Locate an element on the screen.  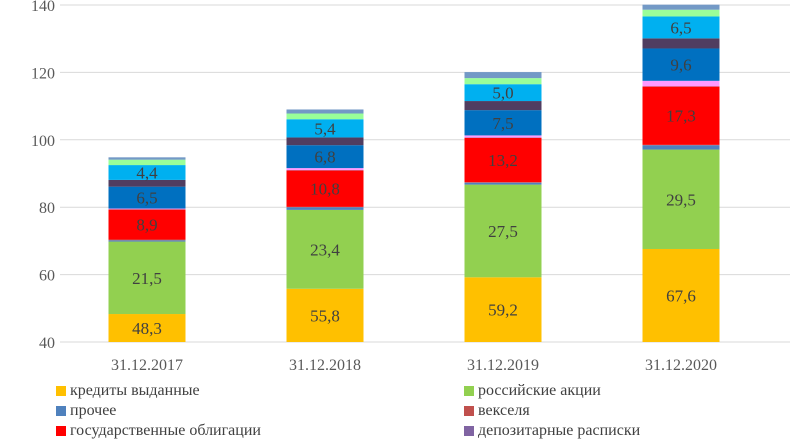
legend-label: российские акции is located at coordinates (539, 390).